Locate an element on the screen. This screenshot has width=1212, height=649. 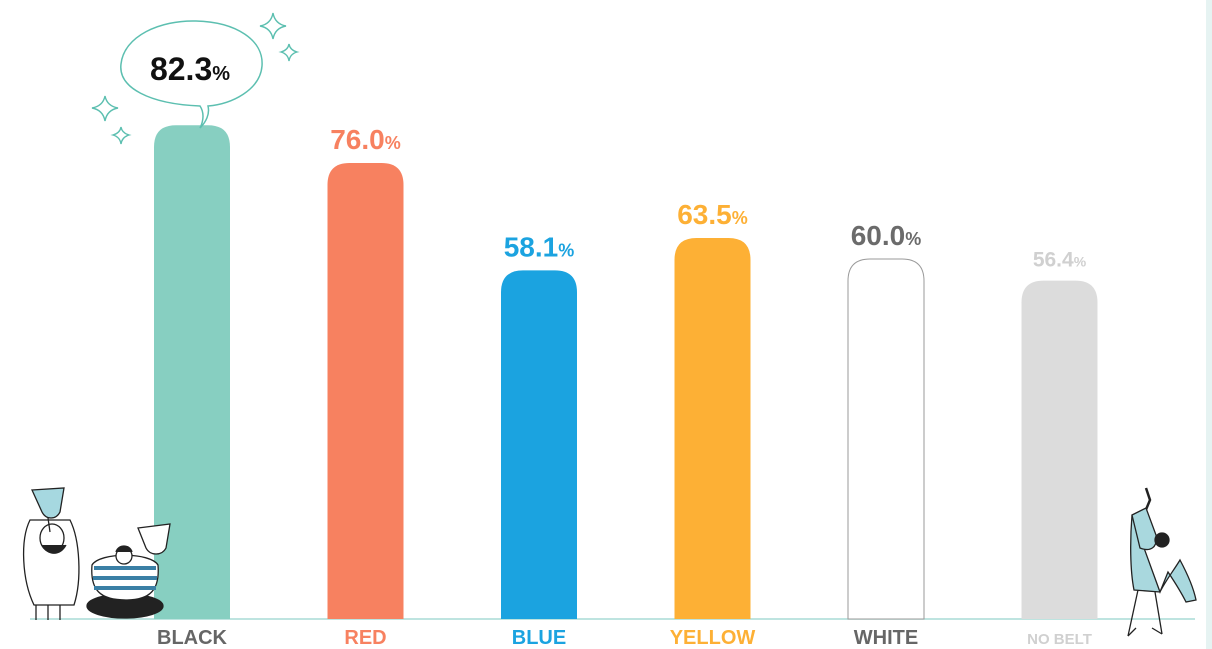
trophy-people-illustration is located at coordinates (96, 553).